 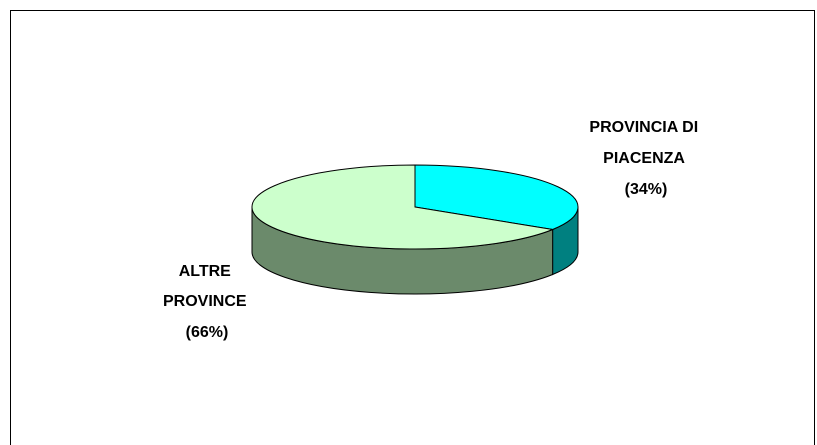 I want to click on label-altre: ALTRE PROVINCE (66%), so click(x=207, y=302).